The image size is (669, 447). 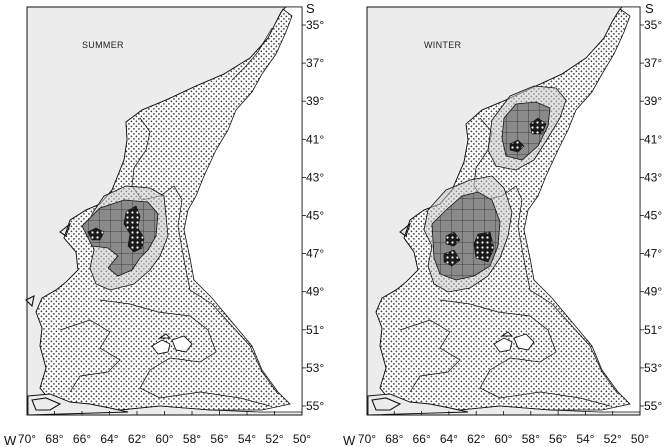 I want to click on winter-lat-unit: S, so click(x=649, y=8).